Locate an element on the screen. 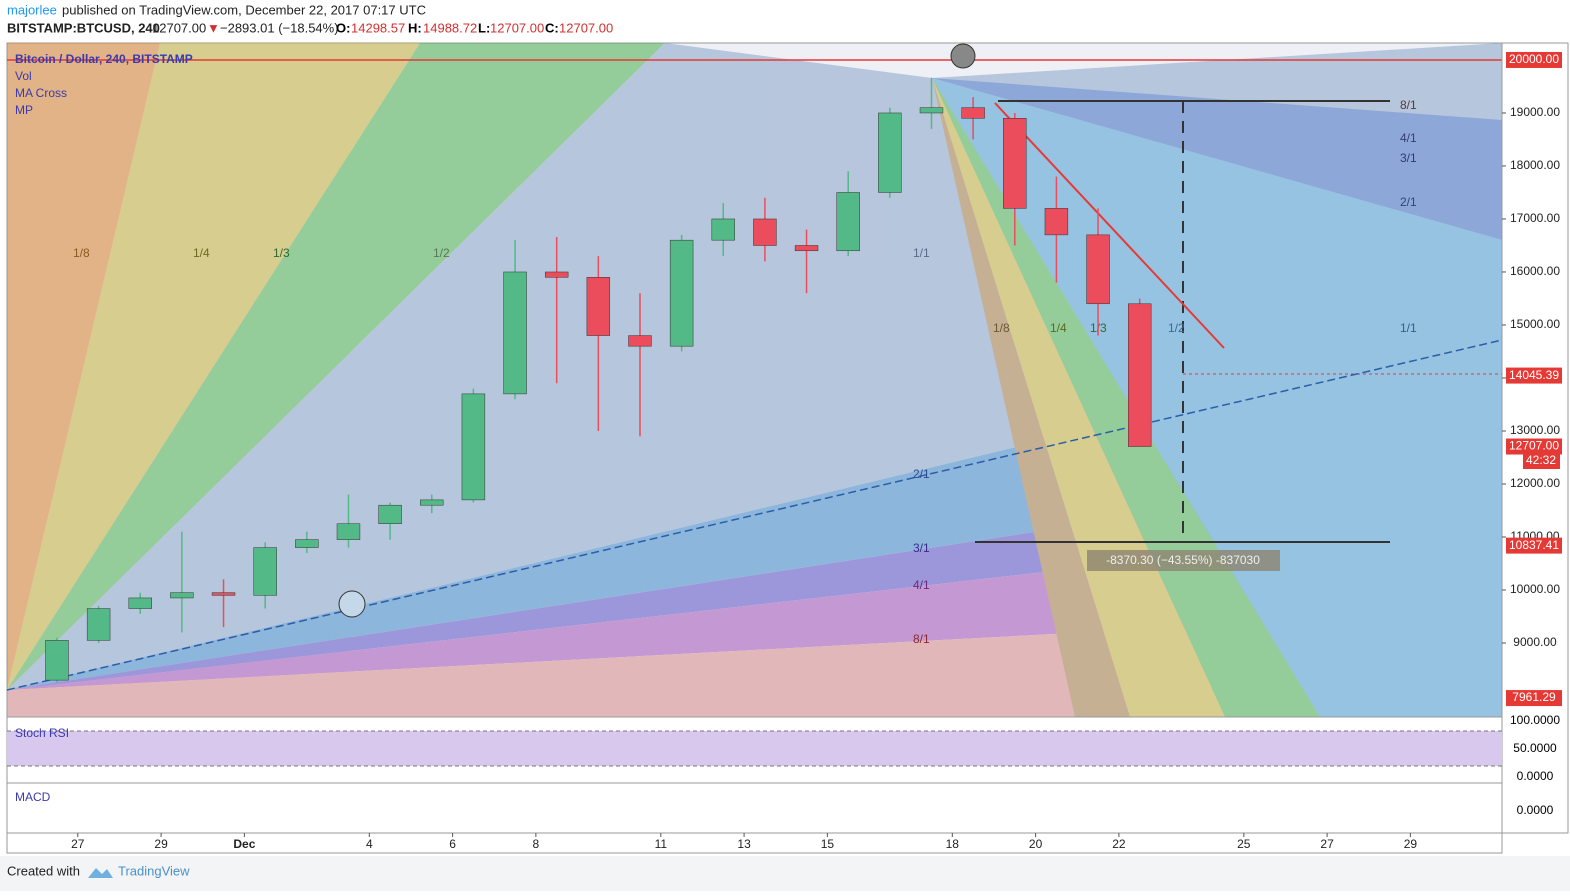 This screenshot has width=1570, height=896. y-tick-label: 19000.00 is located at coordinates (1535, 112).